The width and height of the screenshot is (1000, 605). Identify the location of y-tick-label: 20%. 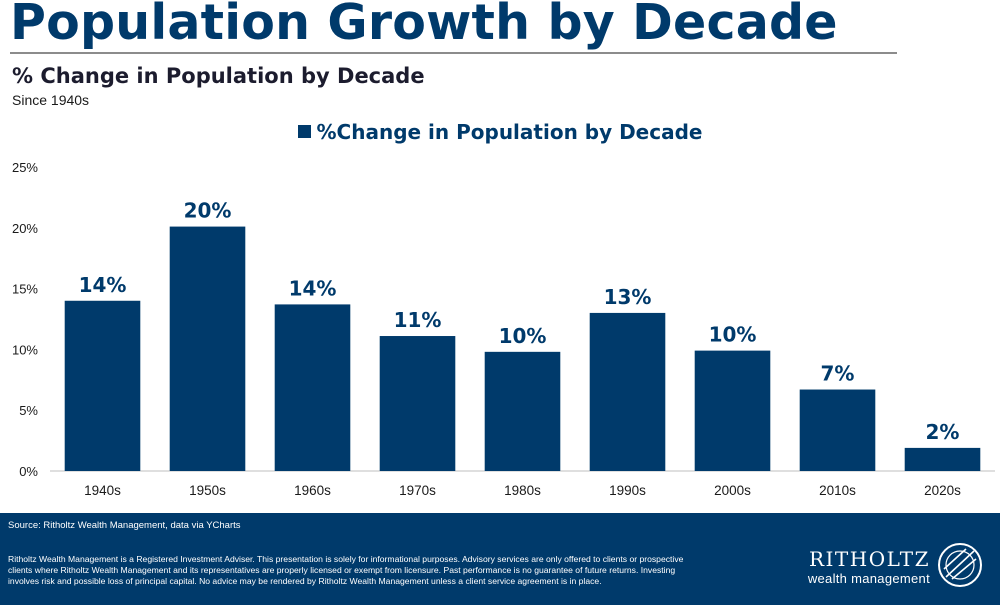
(25, 228).